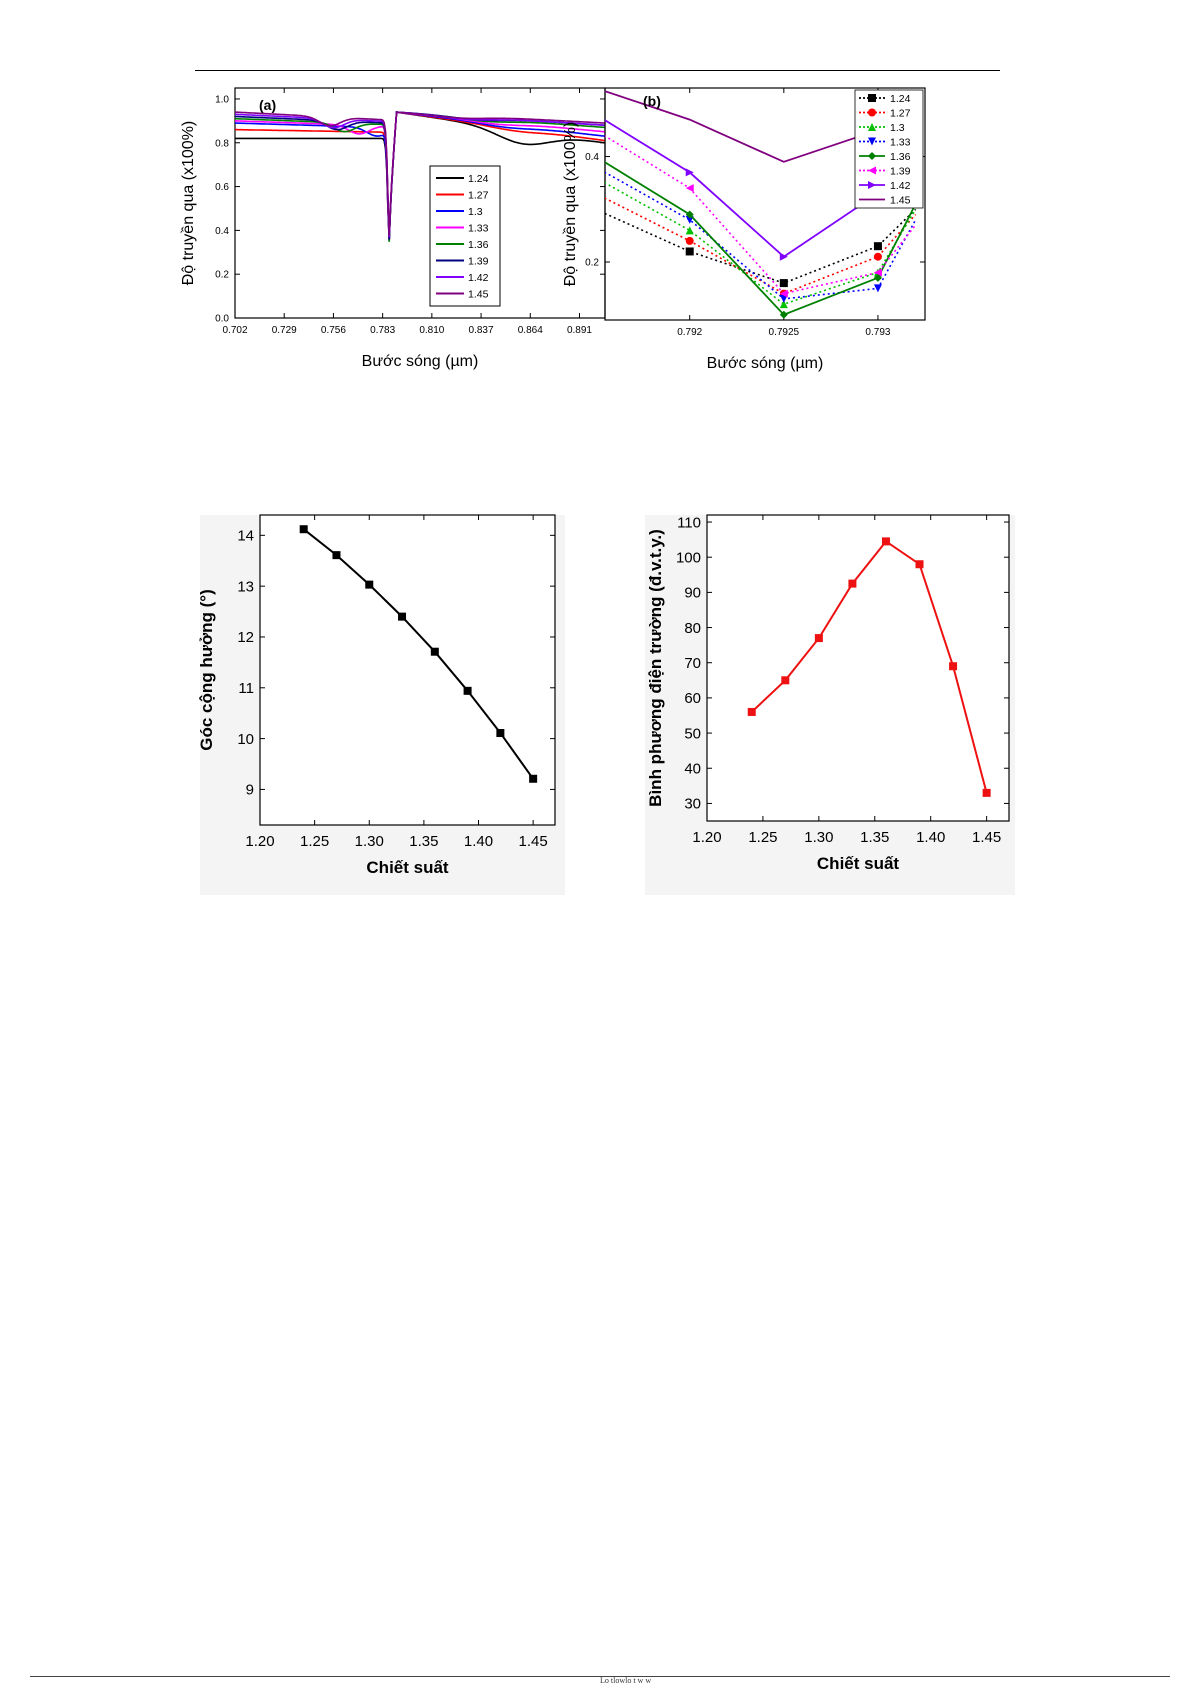 The width and height of the screenshot is (1191, 1685). I want to click on x-tick-label: 0.783, so click(382, 330).